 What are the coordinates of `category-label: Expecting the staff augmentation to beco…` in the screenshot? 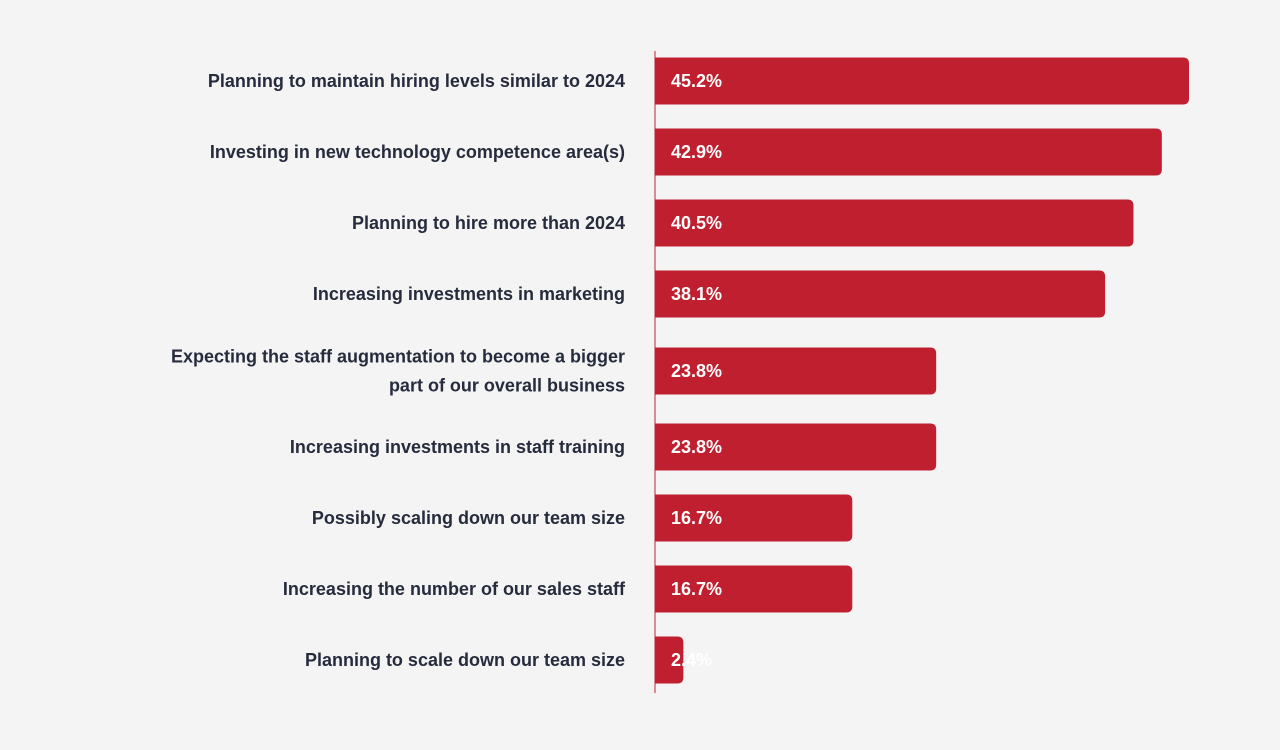 It's located at (398, 357).